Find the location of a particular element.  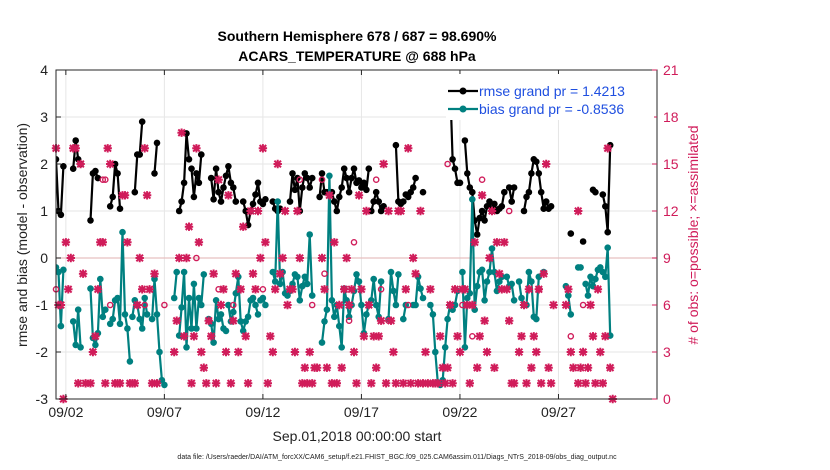

y2-tick-label: 9 is located at coordinates (667, 258).